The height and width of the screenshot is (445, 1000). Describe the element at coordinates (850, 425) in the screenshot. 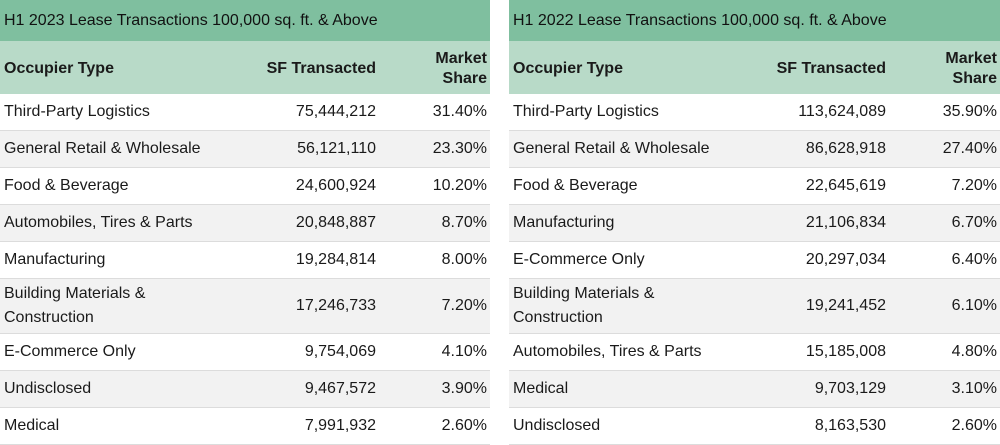

I see `sf-transacted-cell: 8,163,530` at that location.